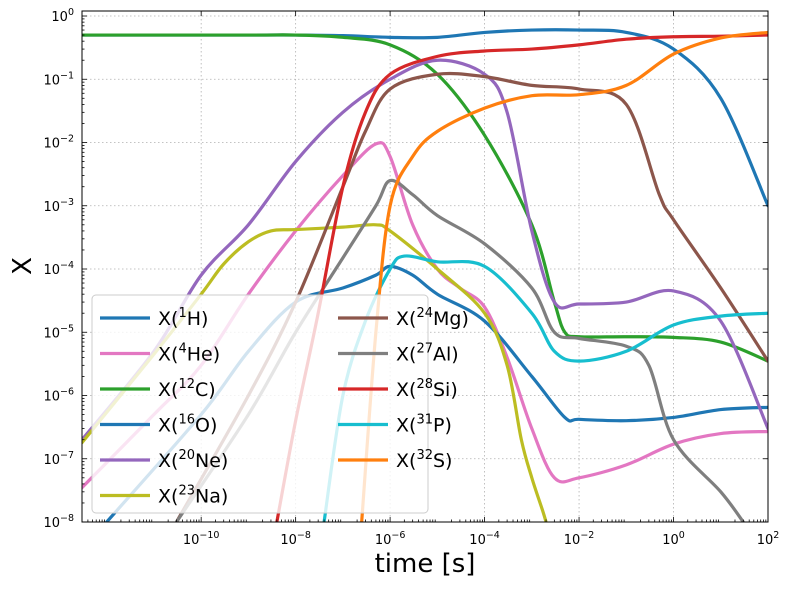 The image size is (790, 589). Describe the element at coordinates (183, 318) in the screenshot. I see `legend-entry: X(1H)` at that location.